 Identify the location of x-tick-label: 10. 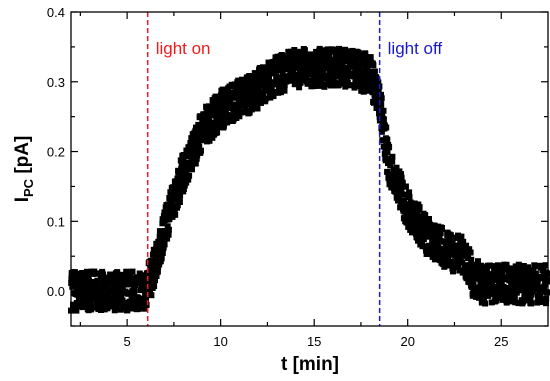
(220, 341).